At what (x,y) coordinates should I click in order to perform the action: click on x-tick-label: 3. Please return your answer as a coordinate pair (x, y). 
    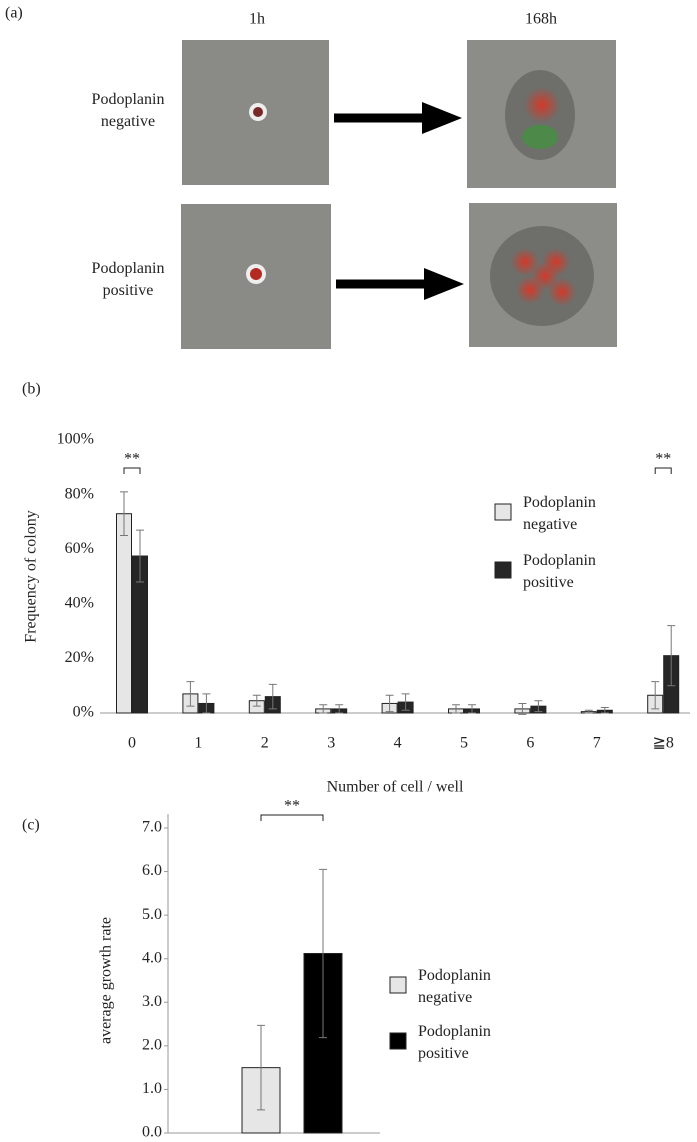
    Looking at the image, I should click on (331, 743).